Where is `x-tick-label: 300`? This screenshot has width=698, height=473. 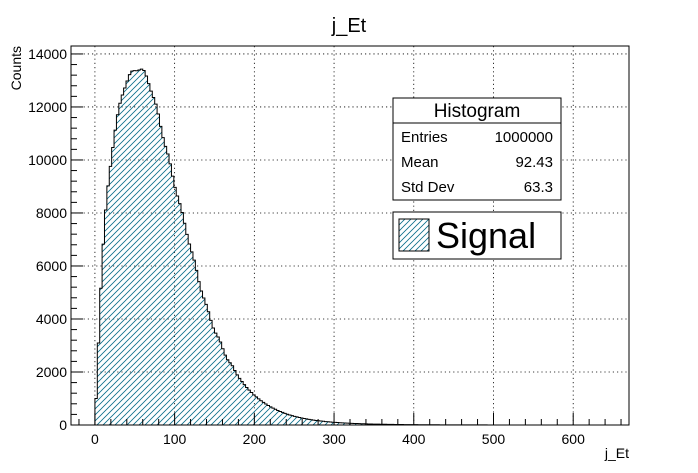
x-tick-label: 300 is located at coordinates (334, 439).